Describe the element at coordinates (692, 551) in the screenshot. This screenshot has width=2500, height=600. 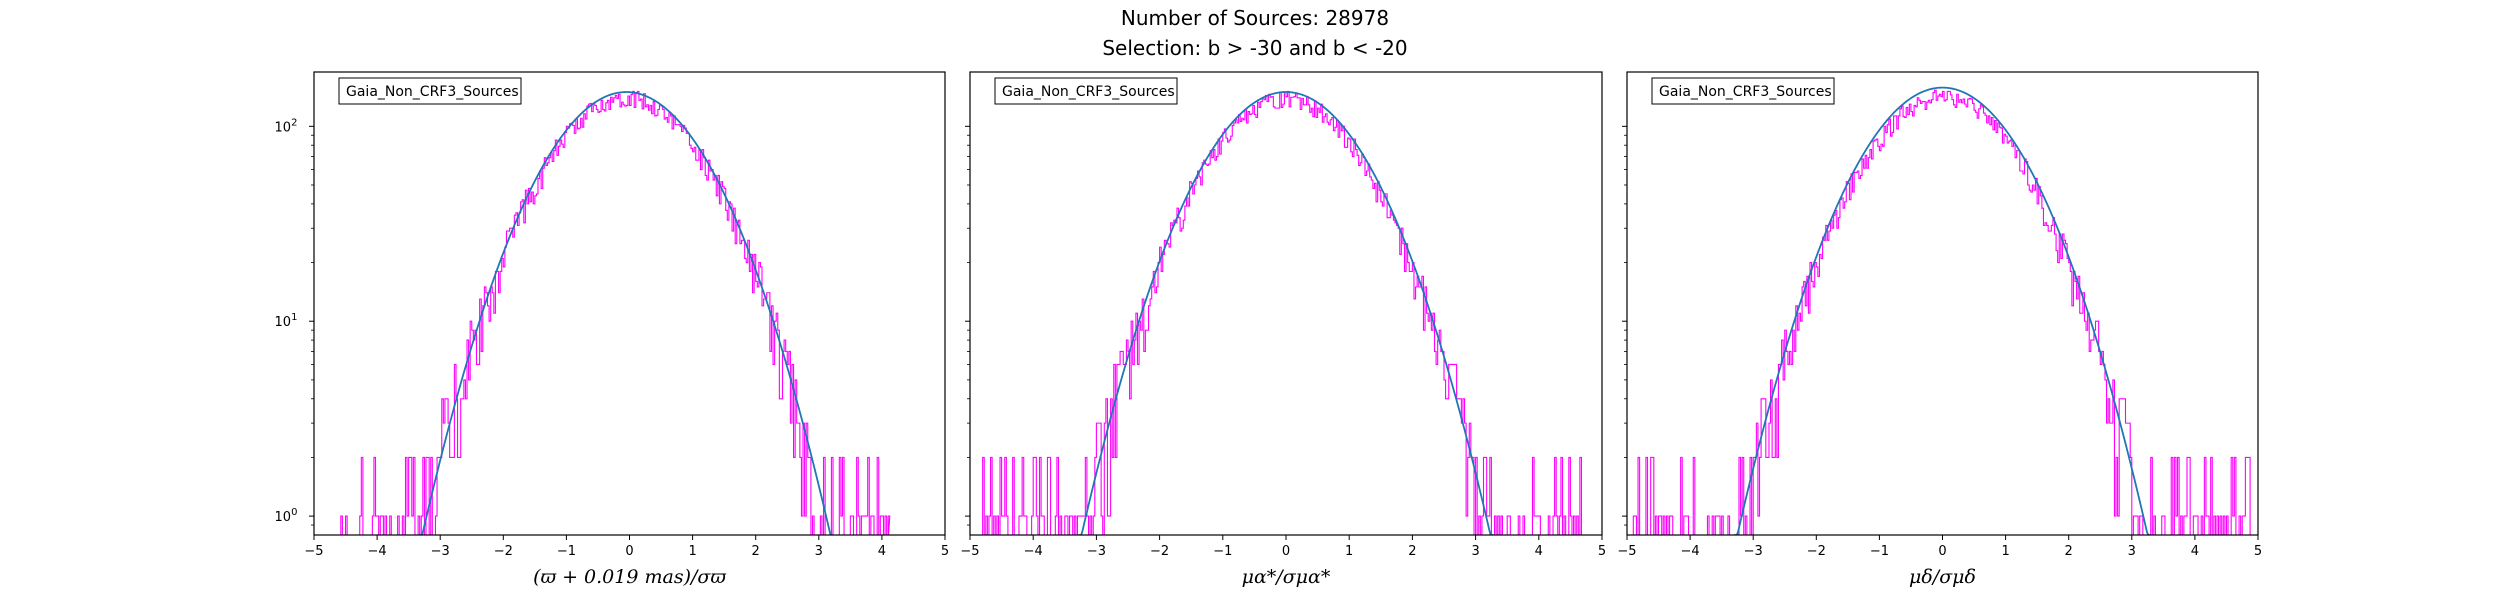
I see `parallax-xtick-label: 1` at that location.